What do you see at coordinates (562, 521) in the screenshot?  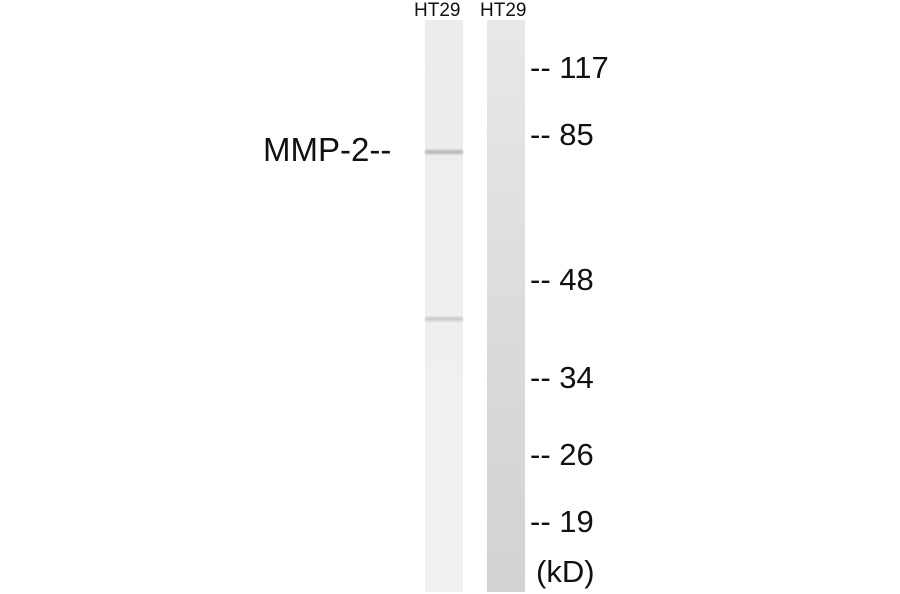 I see `marker-19: -- 19` at bounding box center [562, 521].